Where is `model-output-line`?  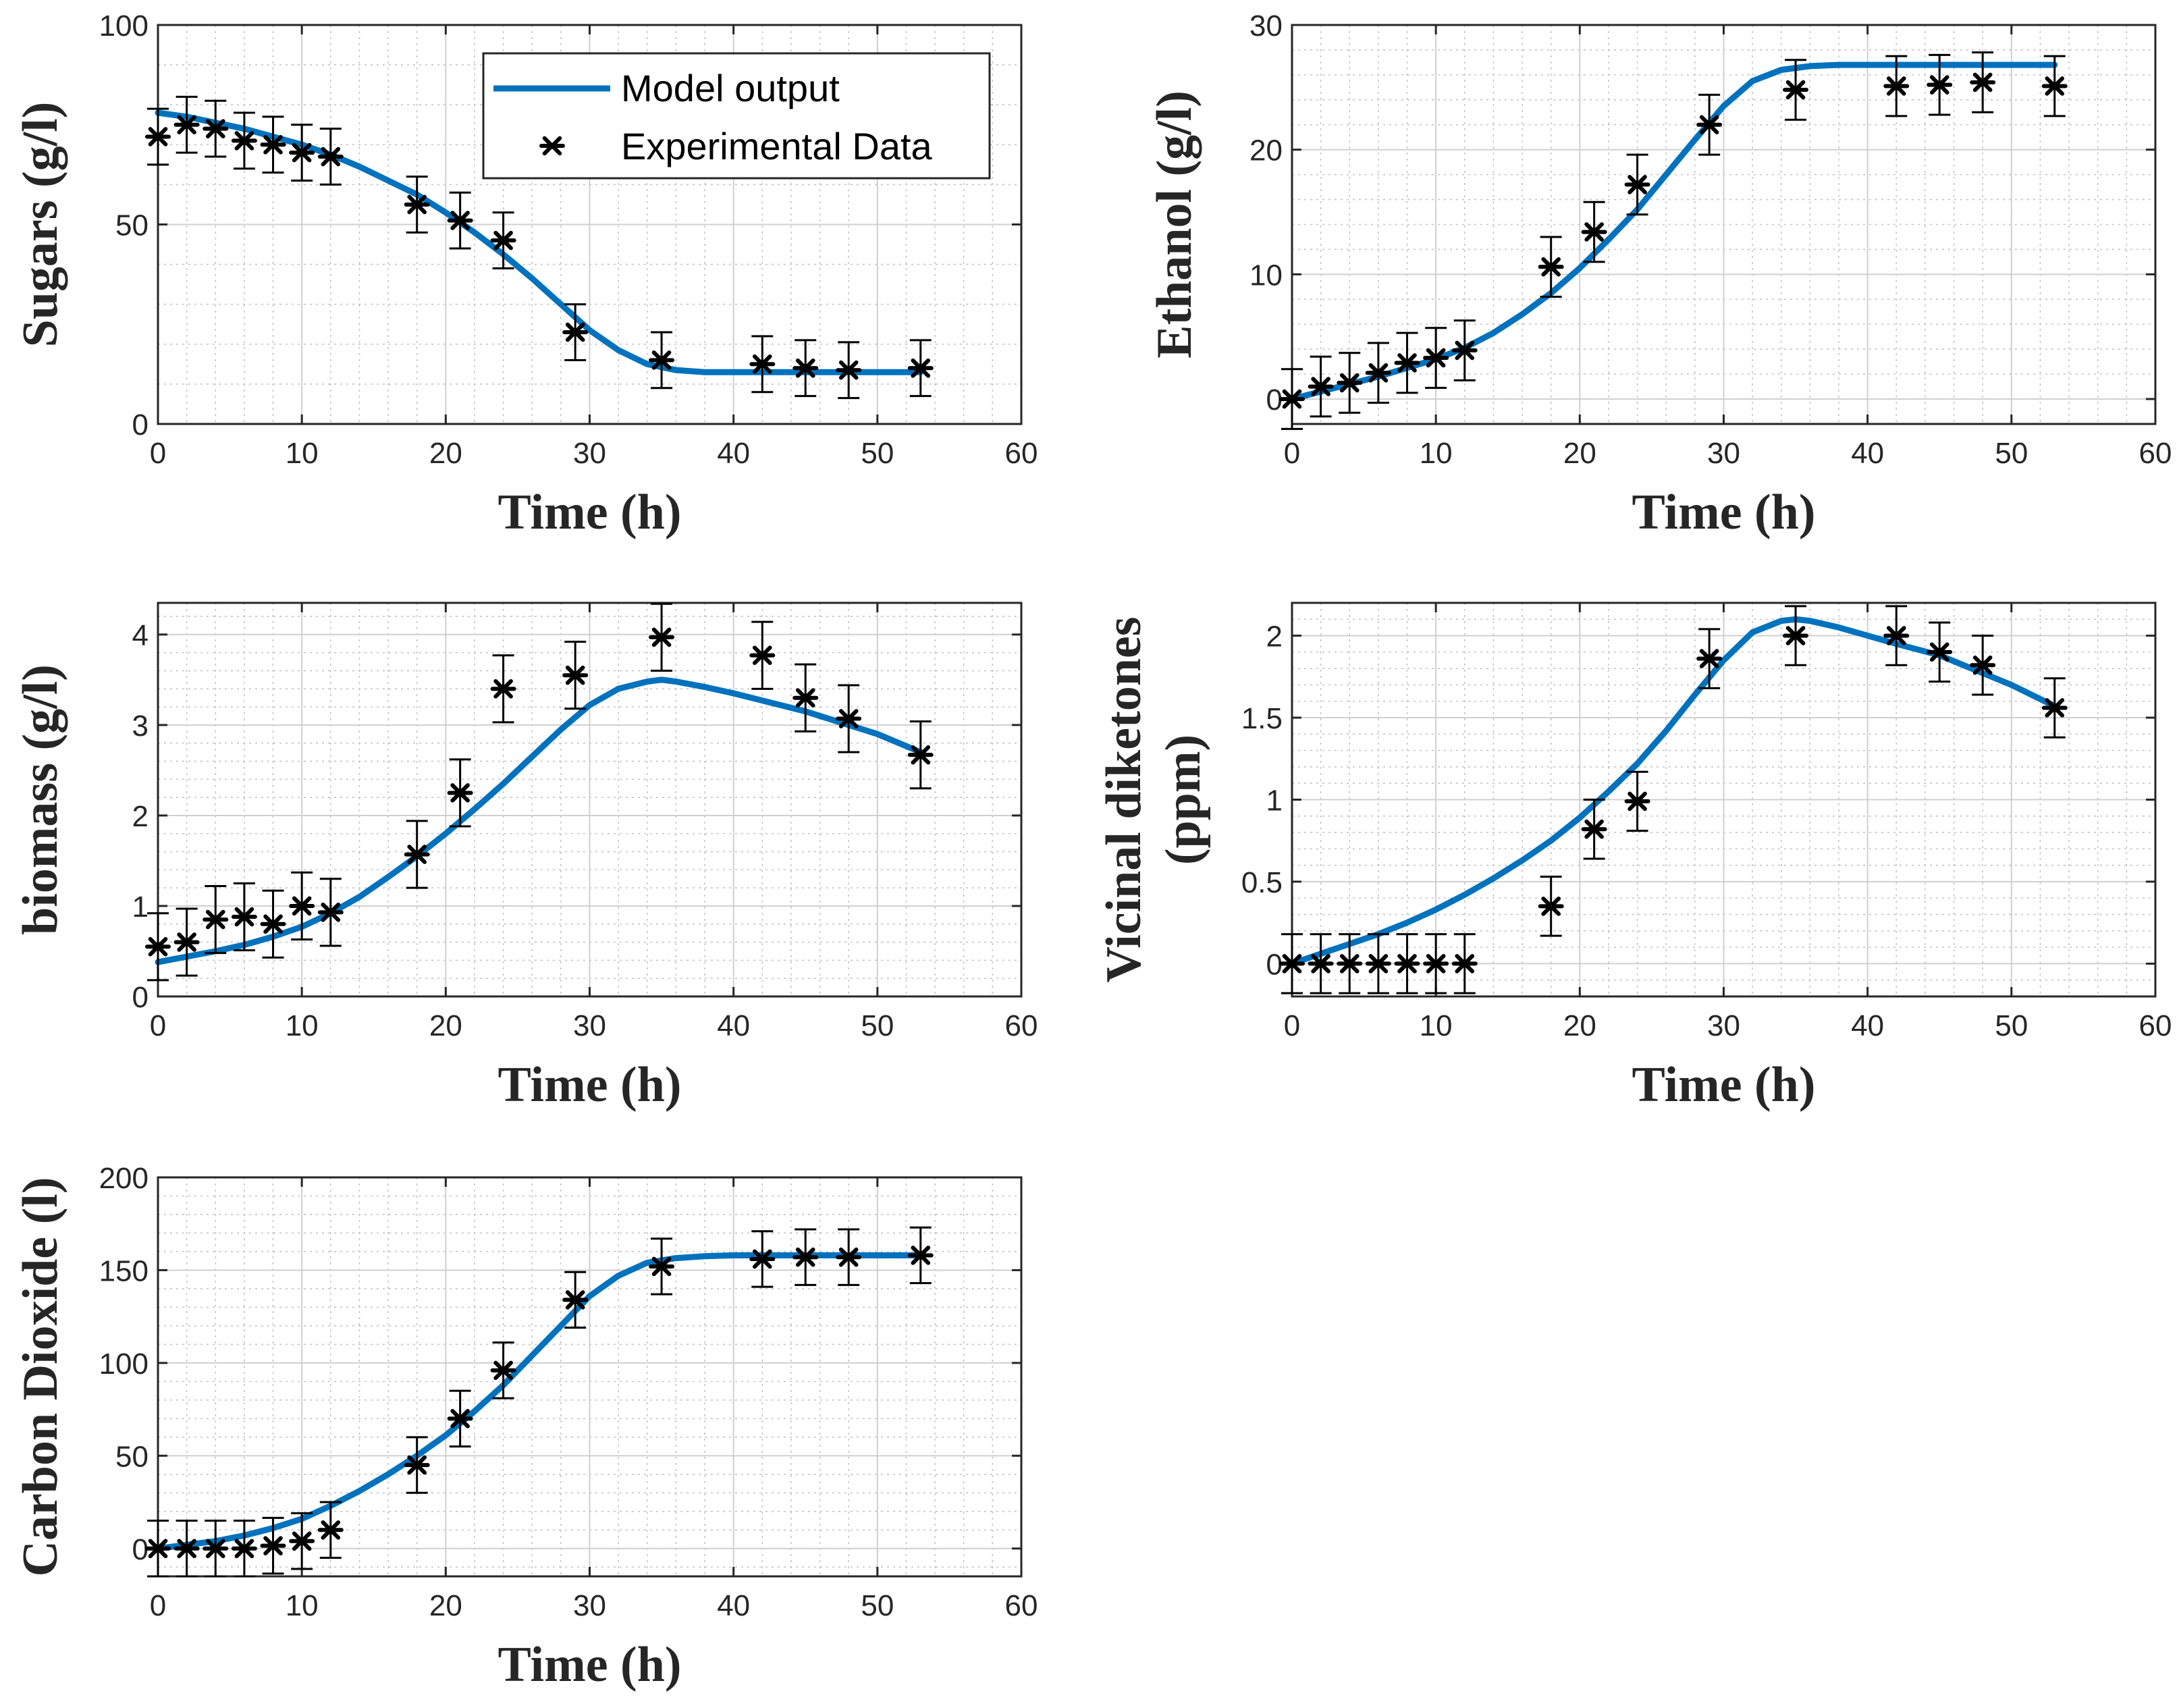
model-output-line is located at coordinates (539, 1402).